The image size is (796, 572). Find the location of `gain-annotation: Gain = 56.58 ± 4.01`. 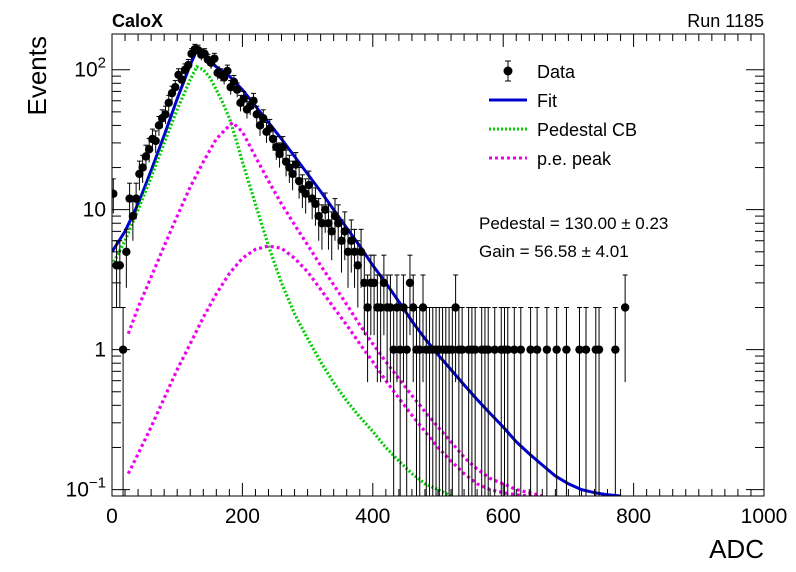

gain-annotation: Gain = 56.58 ± 4.01 is located at coordinates (554, 251).